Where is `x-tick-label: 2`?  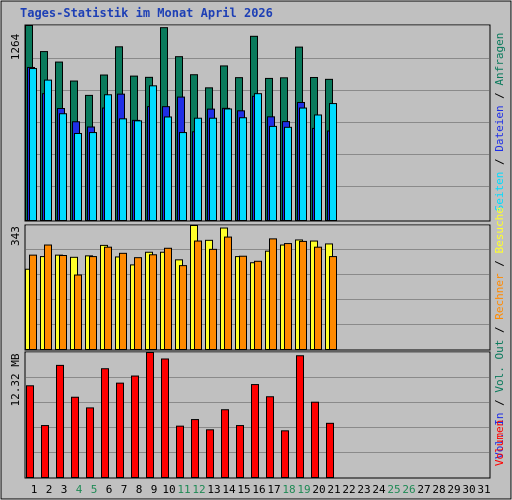
x-tick-label: 2 is located at coordinates (49, 489).